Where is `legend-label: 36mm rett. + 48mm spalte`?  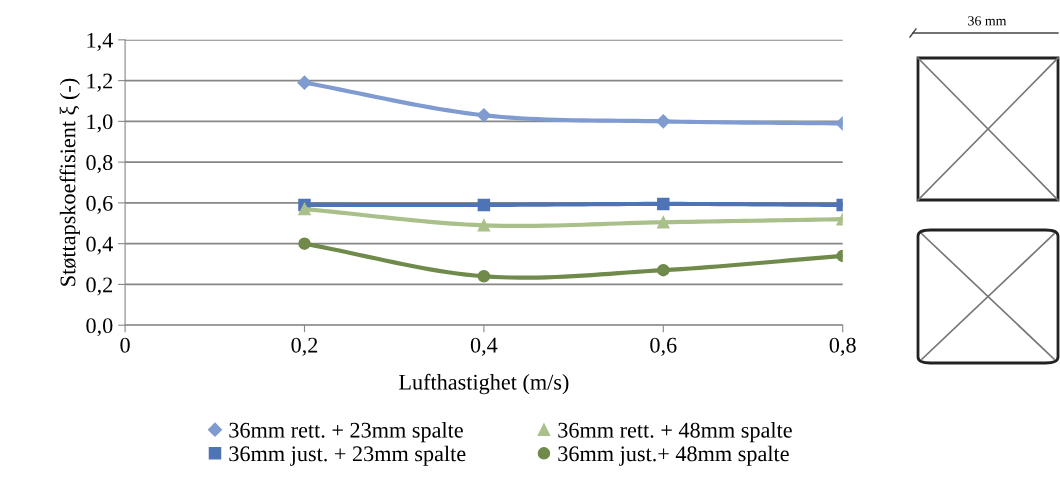
legend-label: 36mm rett. + 48mm spalte is located at coordinates (675, 432).